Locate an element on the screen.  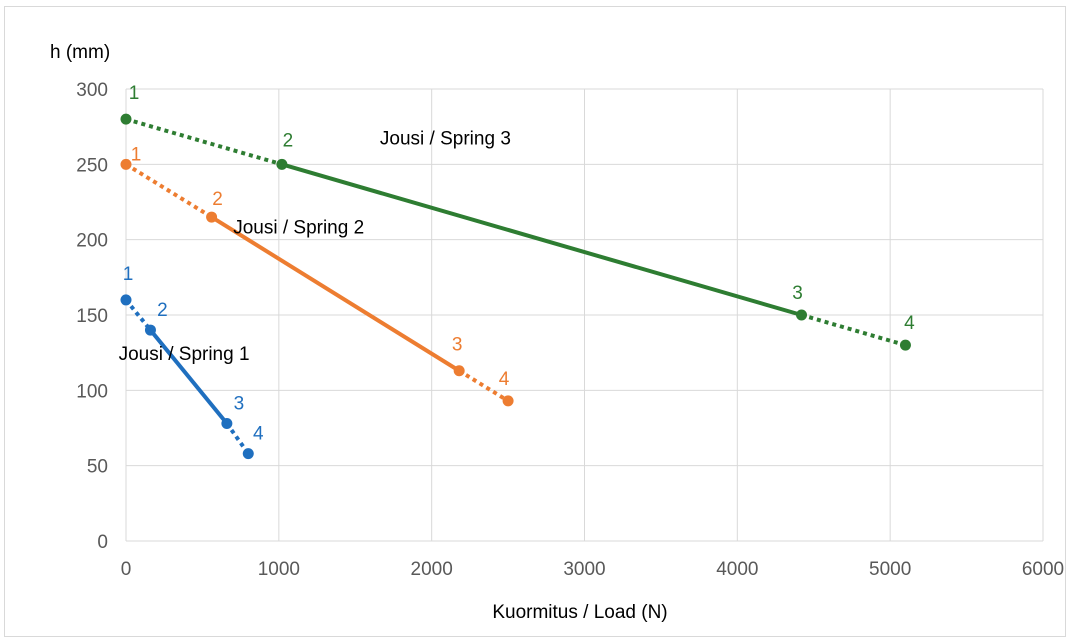
y-tick-label: 150 is located at coordinates (92, 316).